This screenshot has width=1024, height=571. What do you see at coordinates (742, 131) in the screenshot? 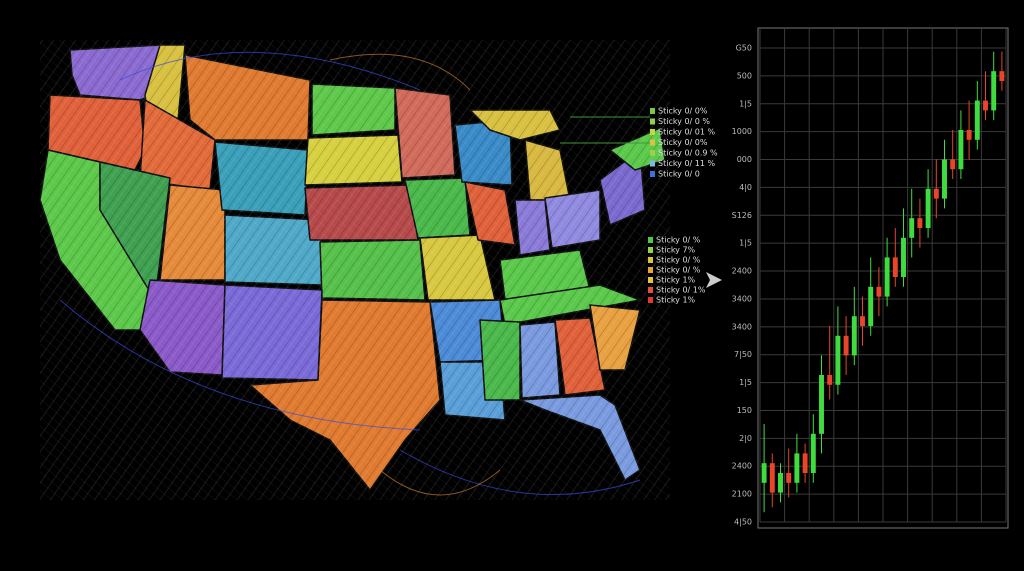
I see `y-axis-label: 1000` at bounding box center [742, 131].